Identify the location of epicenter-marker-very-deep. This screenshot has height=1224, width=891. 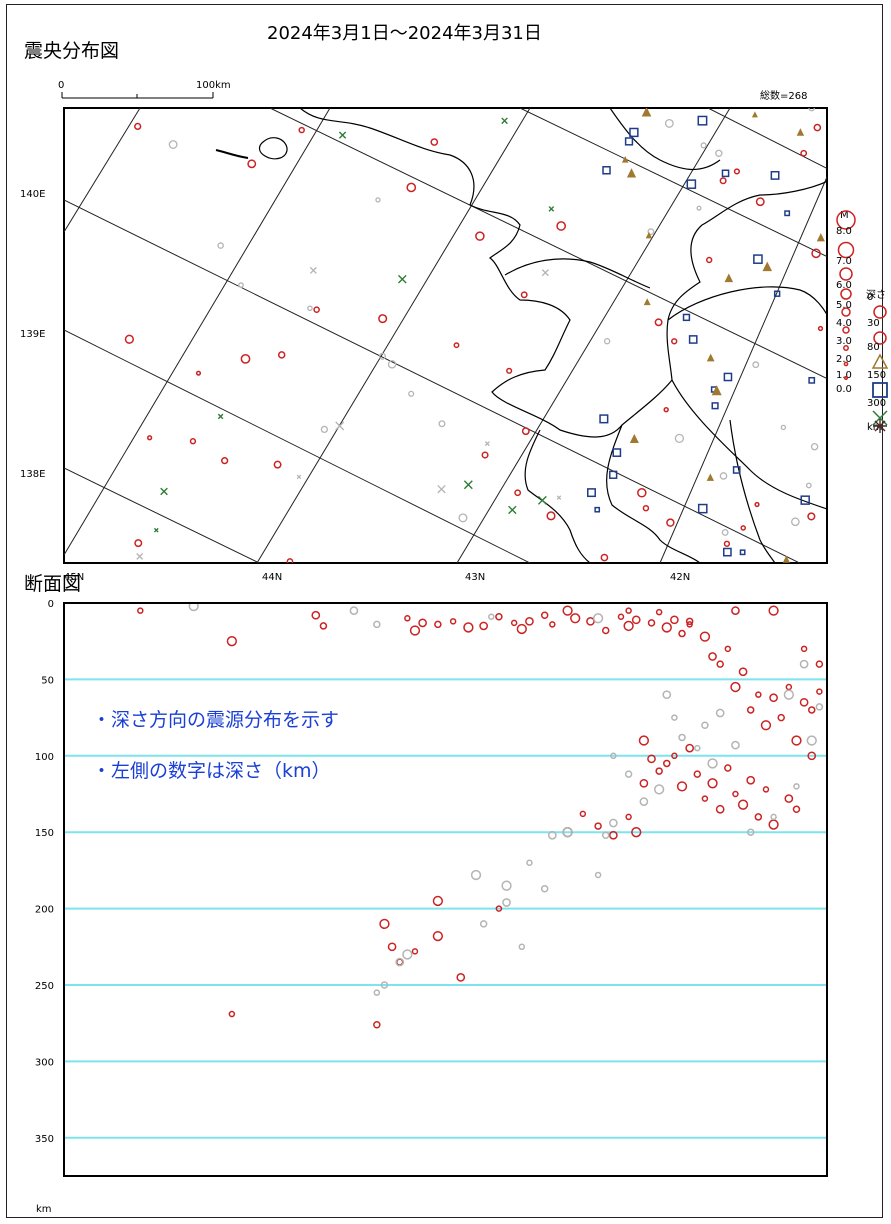
(551, 209).